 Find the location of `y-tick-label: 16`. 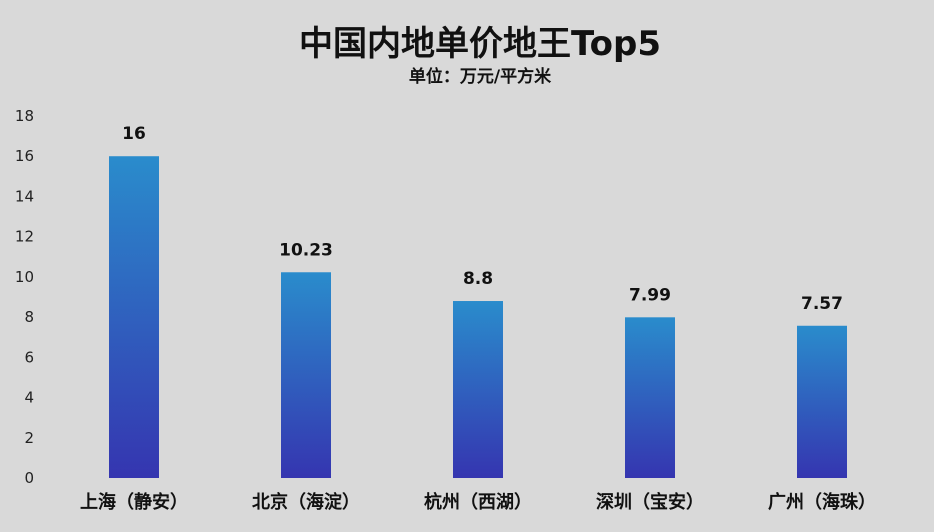

y-tick-label: 16 is located at coordinates (24, 156).